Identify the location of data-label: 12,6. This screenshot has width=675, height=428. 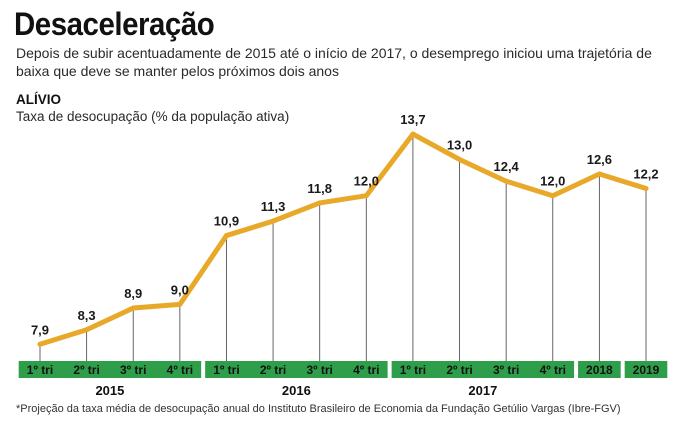
(599, 159).